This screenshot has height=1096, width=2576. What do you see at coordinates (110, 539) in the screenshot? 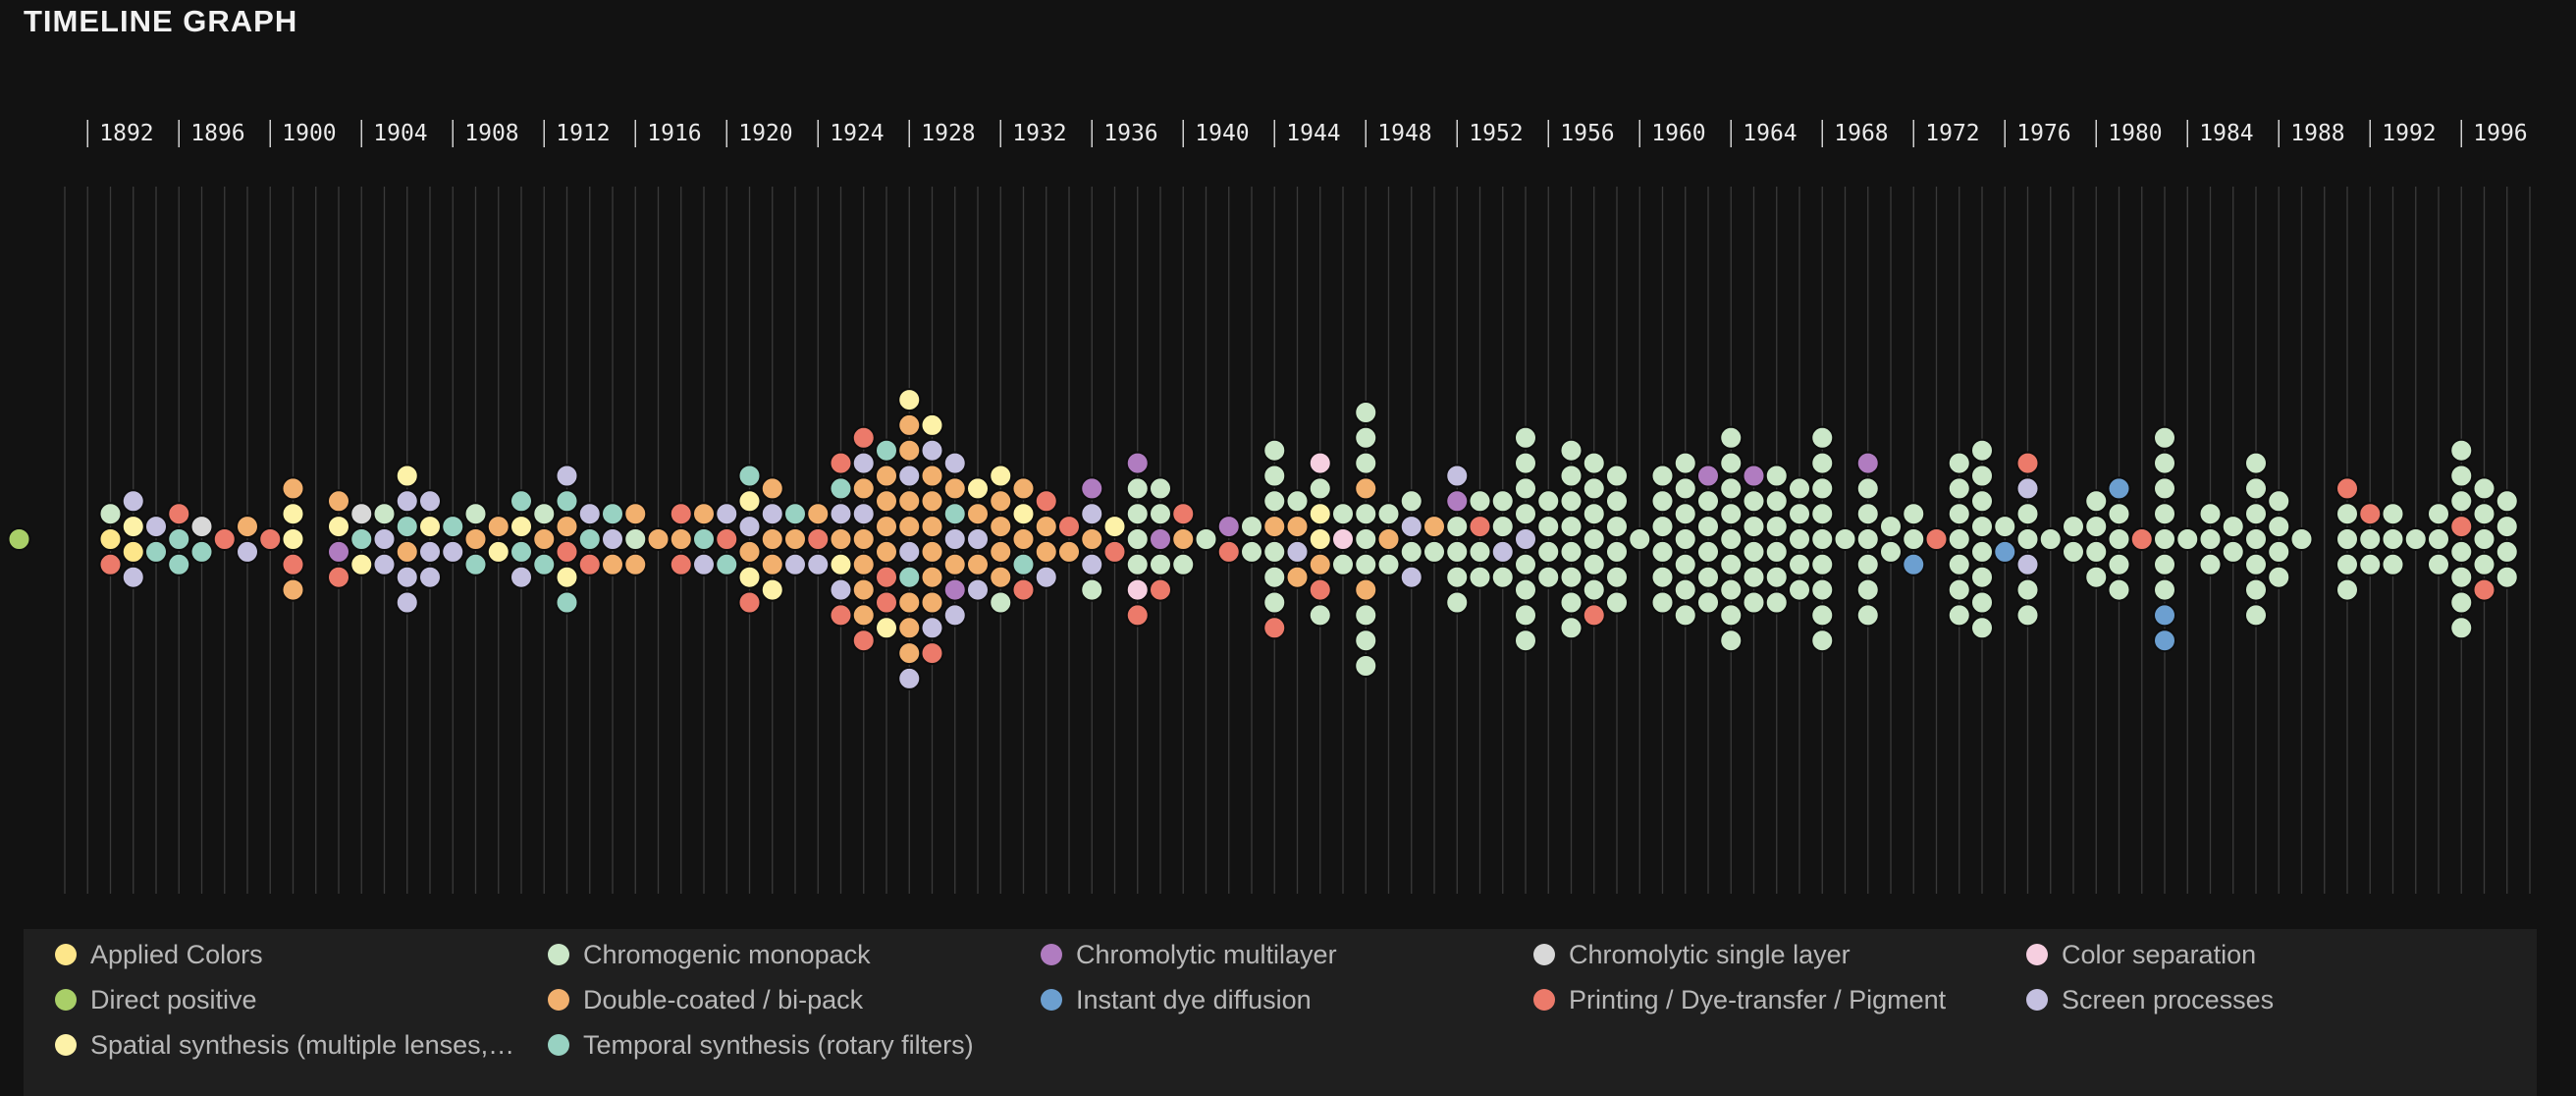
I see `data-point-applied` at bounding box center [110, 539].